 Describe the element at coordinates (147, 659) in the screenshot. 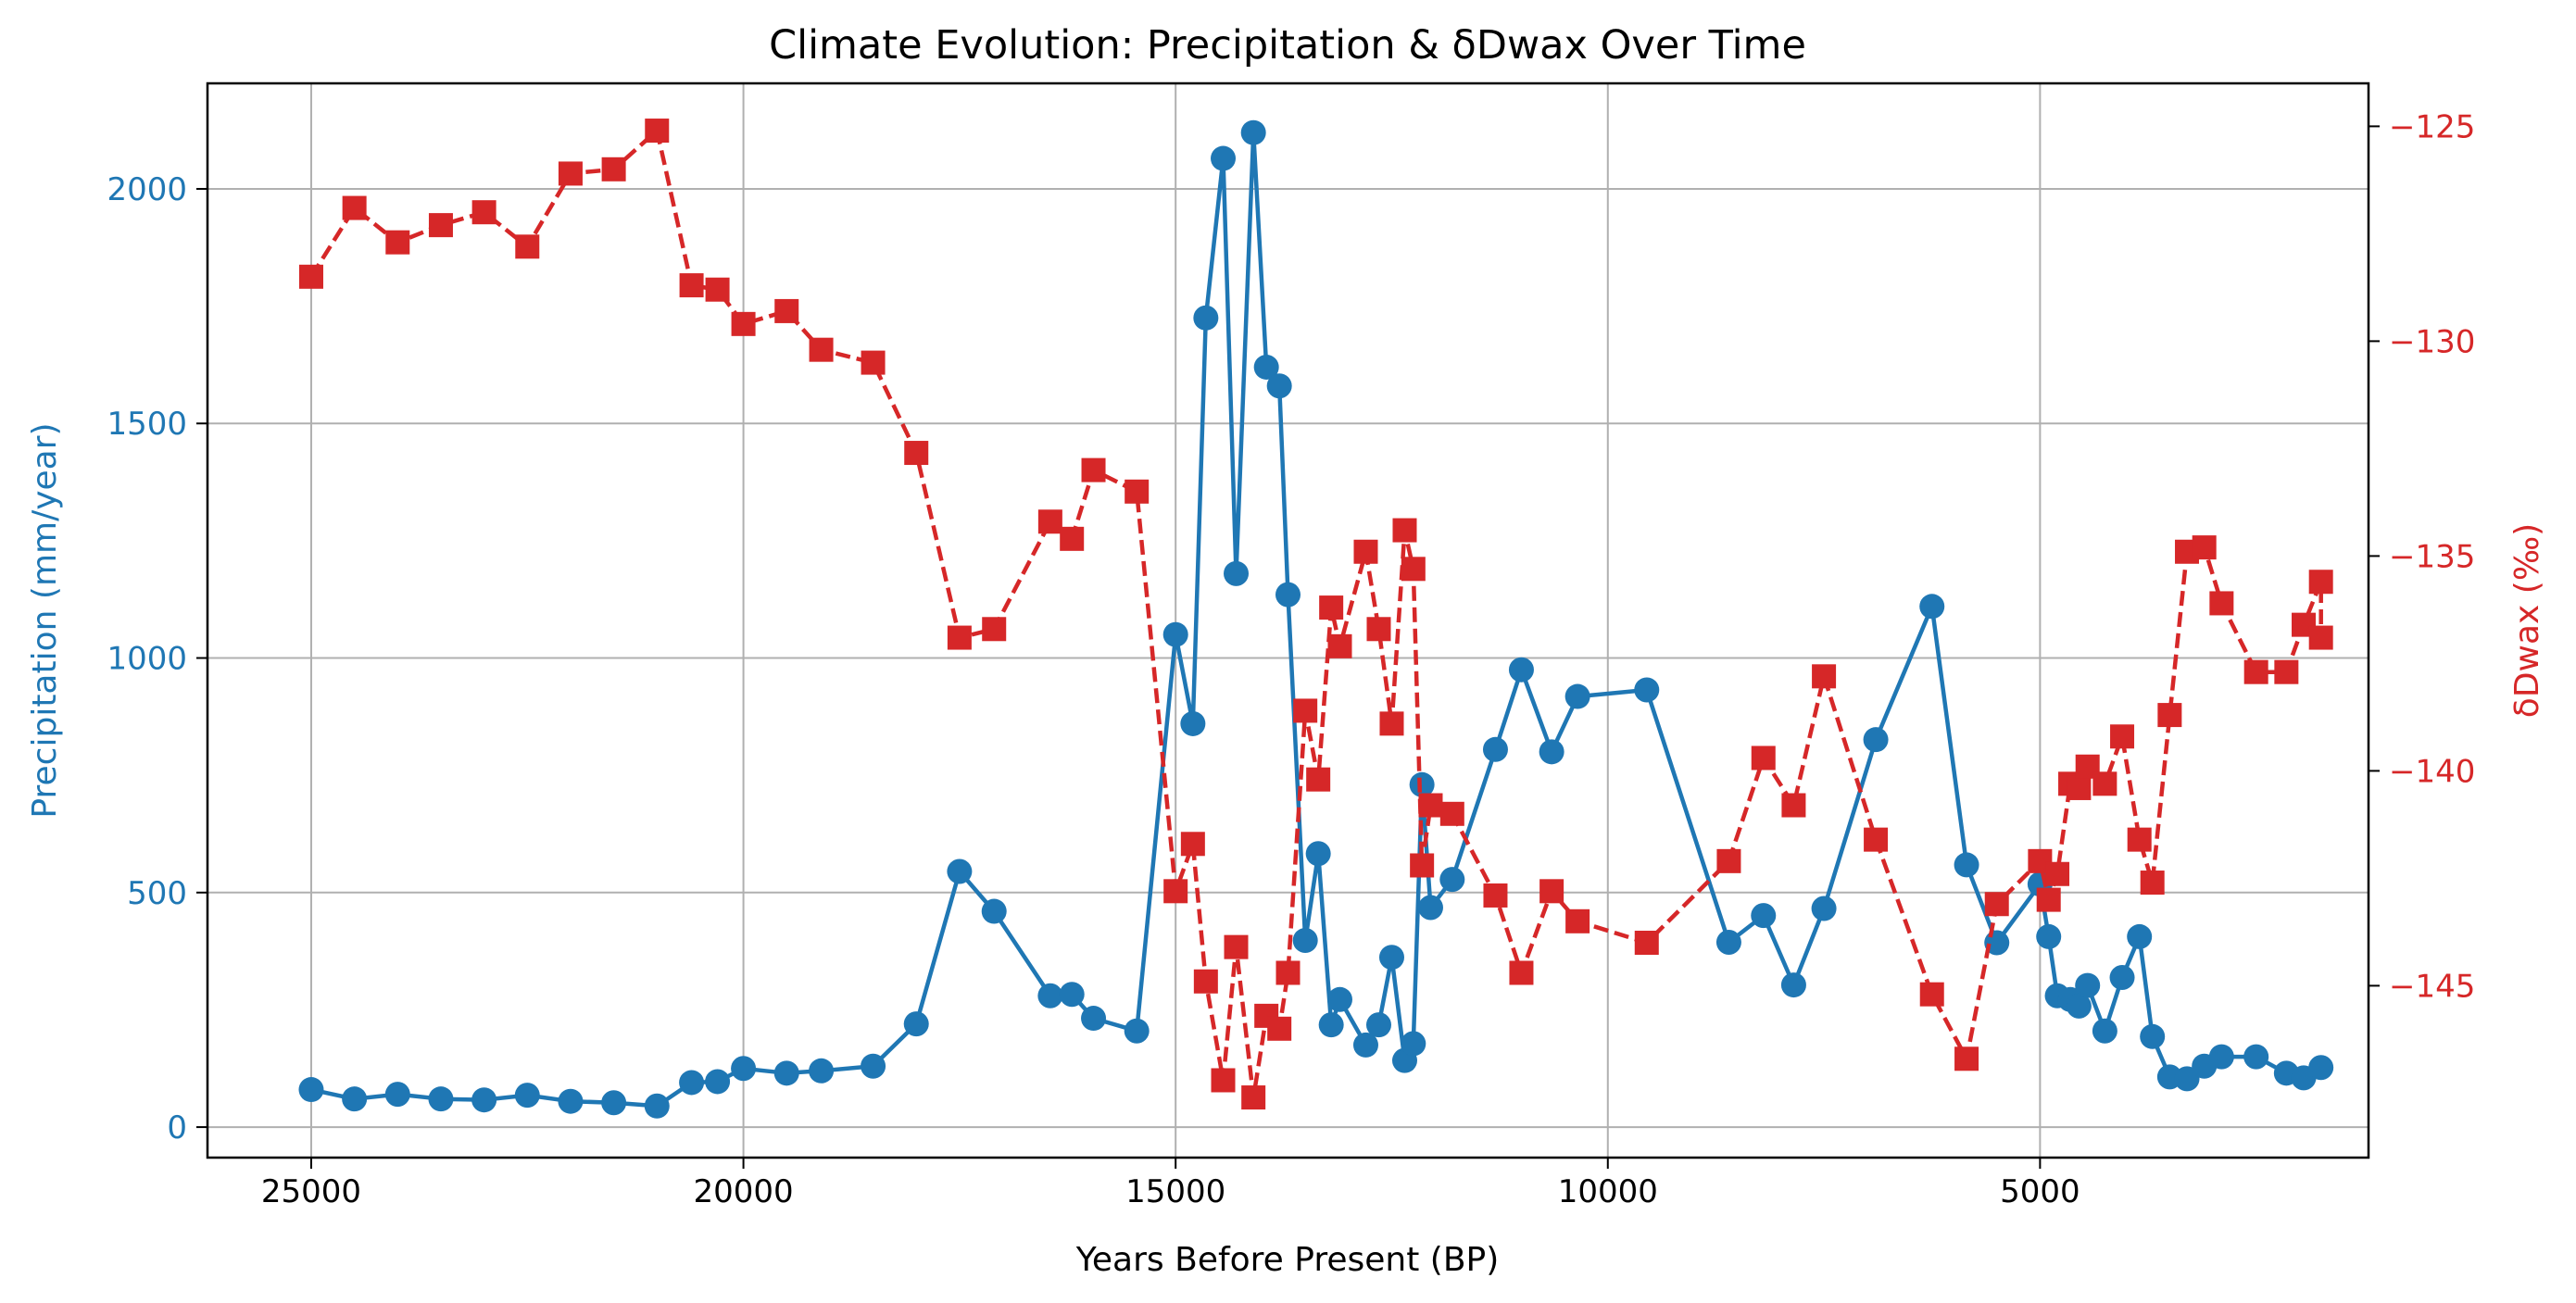

I see `y-left-tick-label: 1000` at that location.